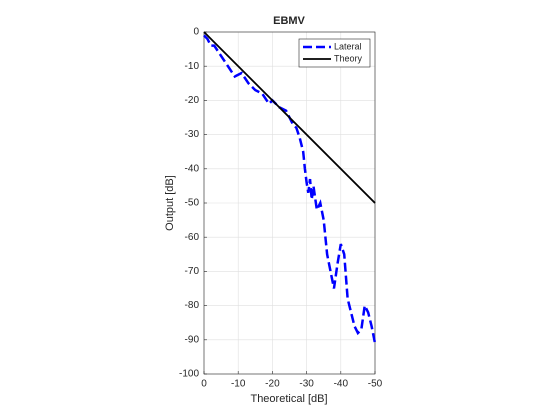  I want to click on x-tick-label: -30, so click(306, 384).